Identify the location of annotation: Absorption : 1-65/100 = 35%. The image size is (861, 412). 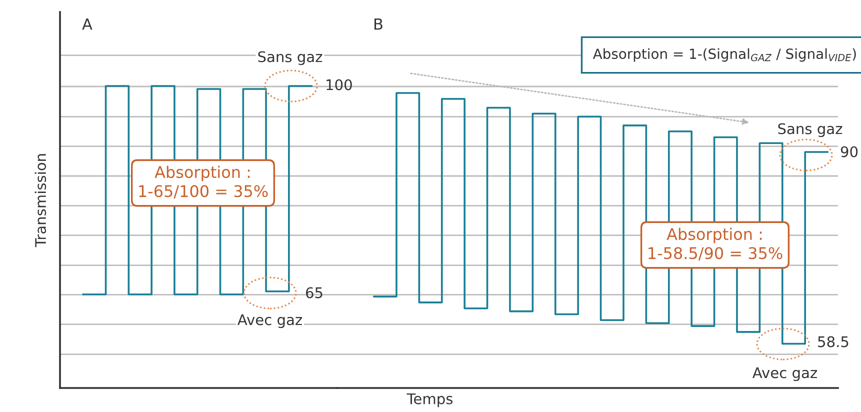
(203, 182).